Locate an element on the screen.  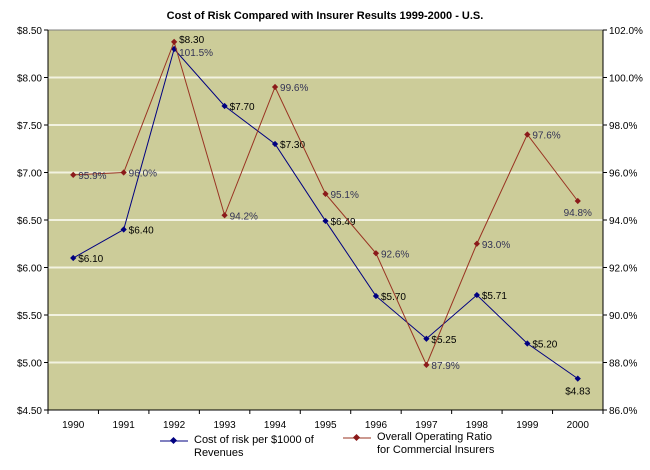
data-label: 94.2% is located at coordinates (244, 216).